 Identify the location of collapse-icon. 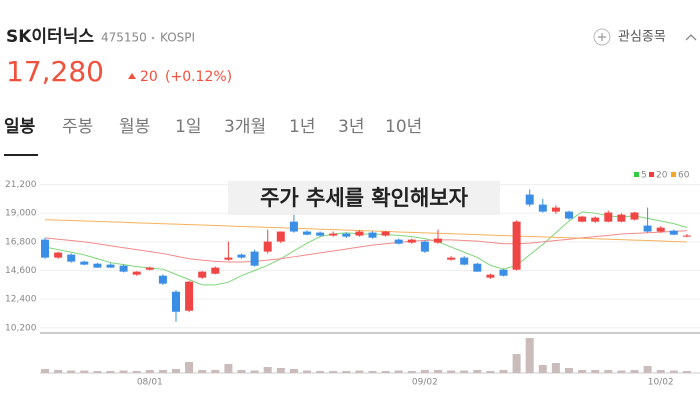
(691, 37).